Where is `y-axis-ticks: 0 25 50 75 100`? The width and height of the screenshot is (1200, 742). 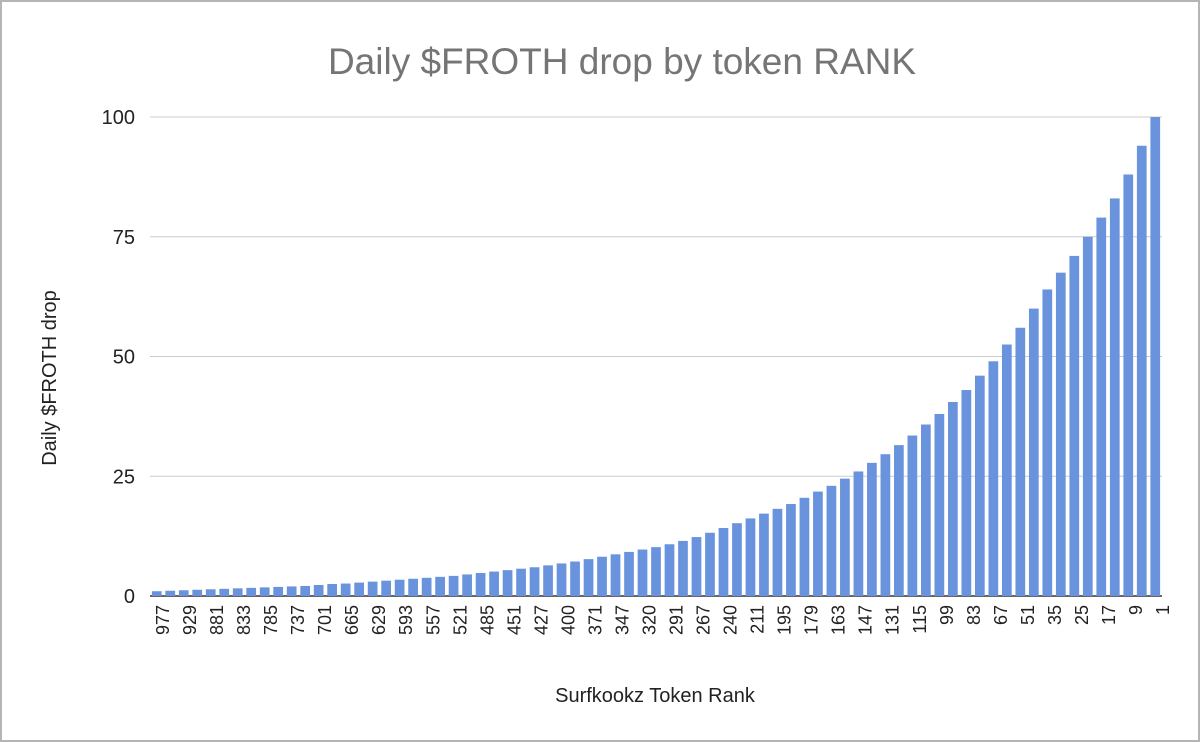 y-axis-ticks: 0 25 50 75 100 is located at coordinates (118, 357).